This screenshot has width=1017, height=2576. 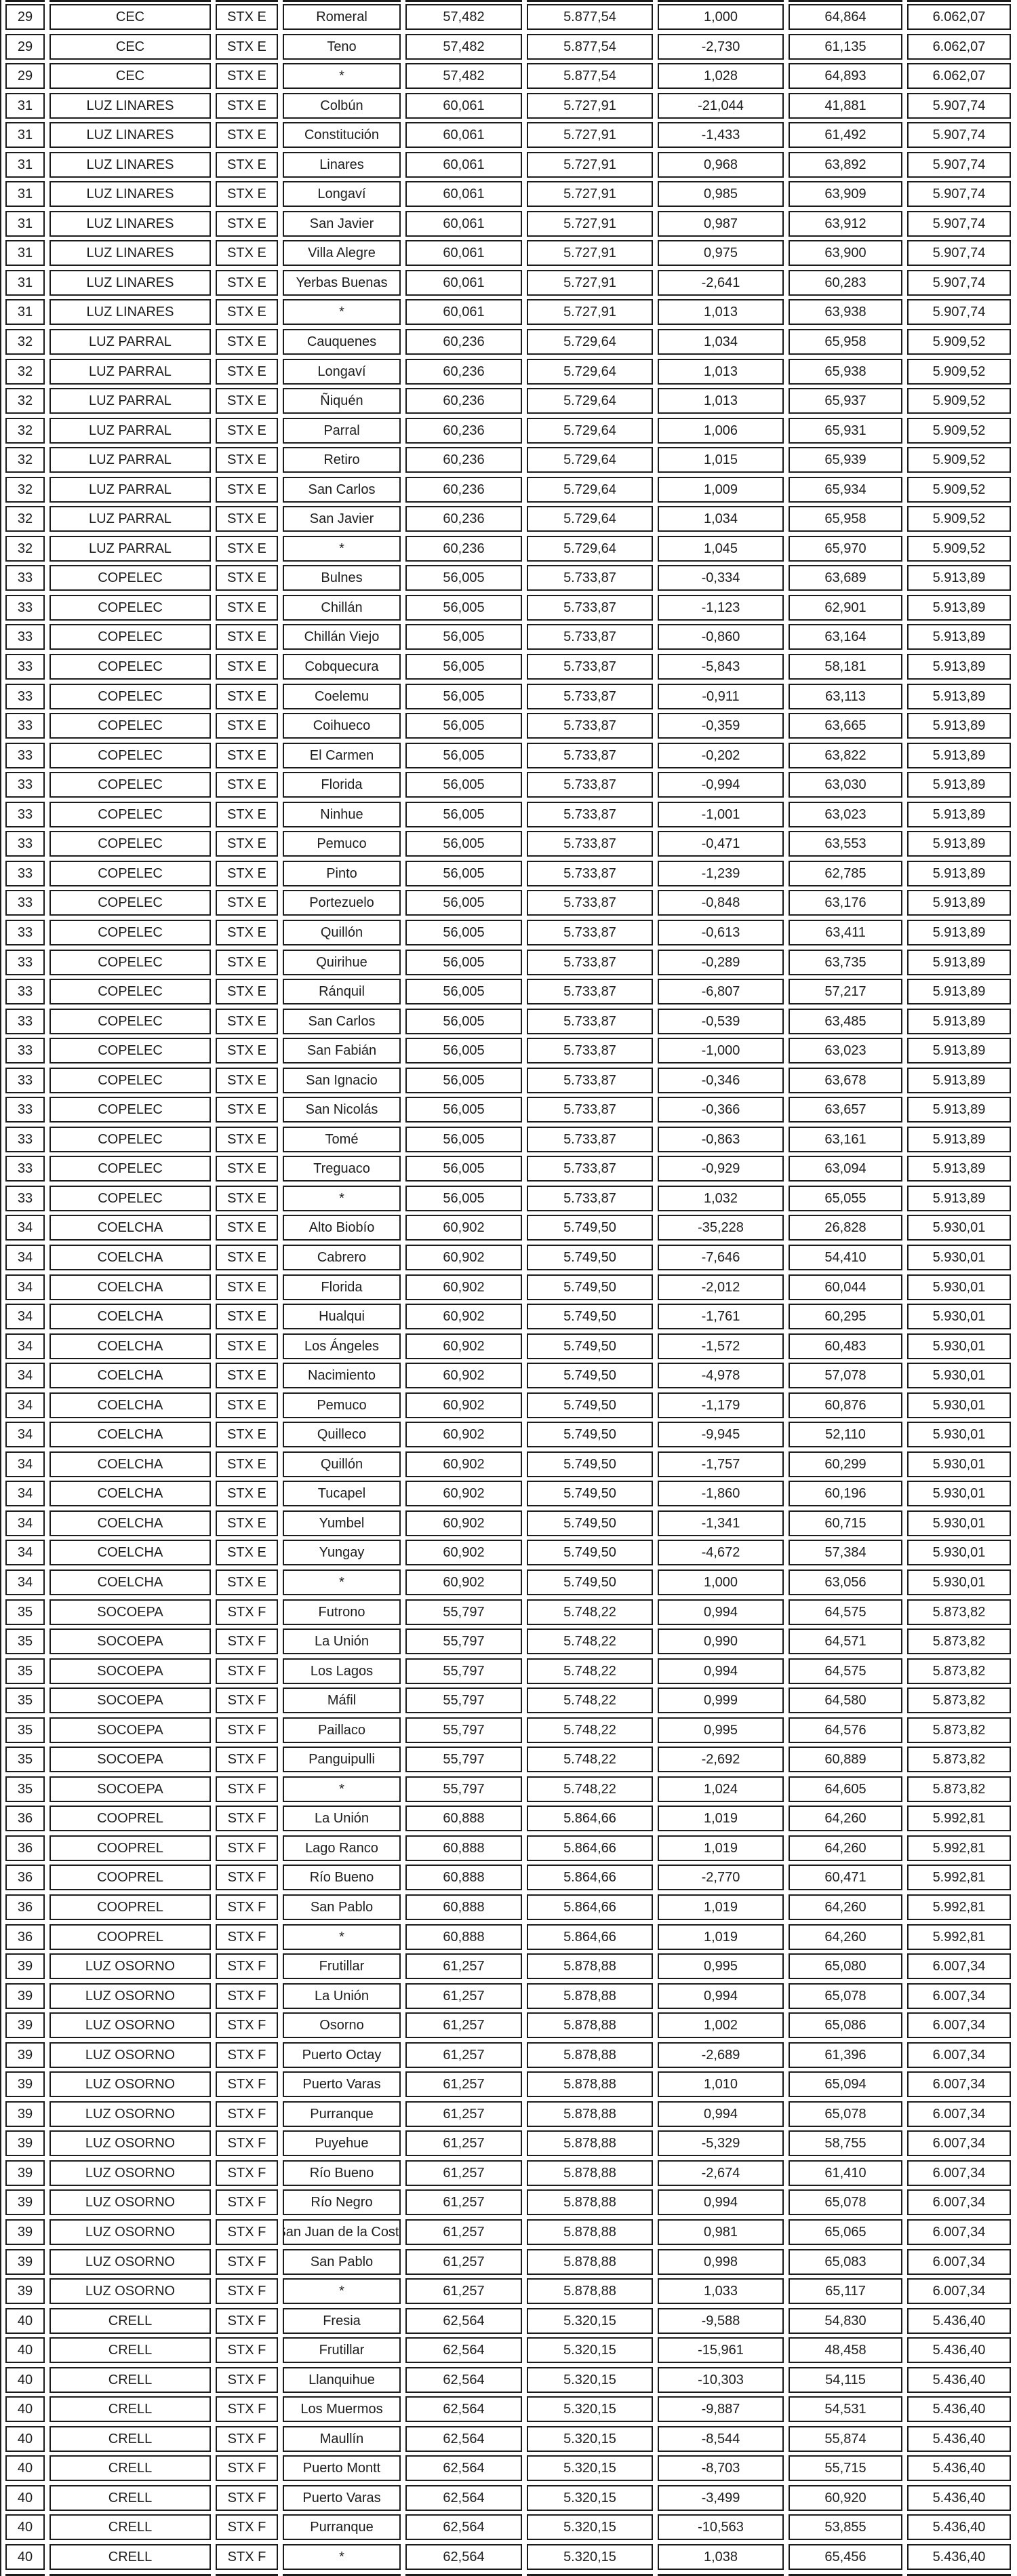 What do you see at coordinates (509, 1) in the screenshot?
I see `cut-row-top` at bounding box center [509, 1].